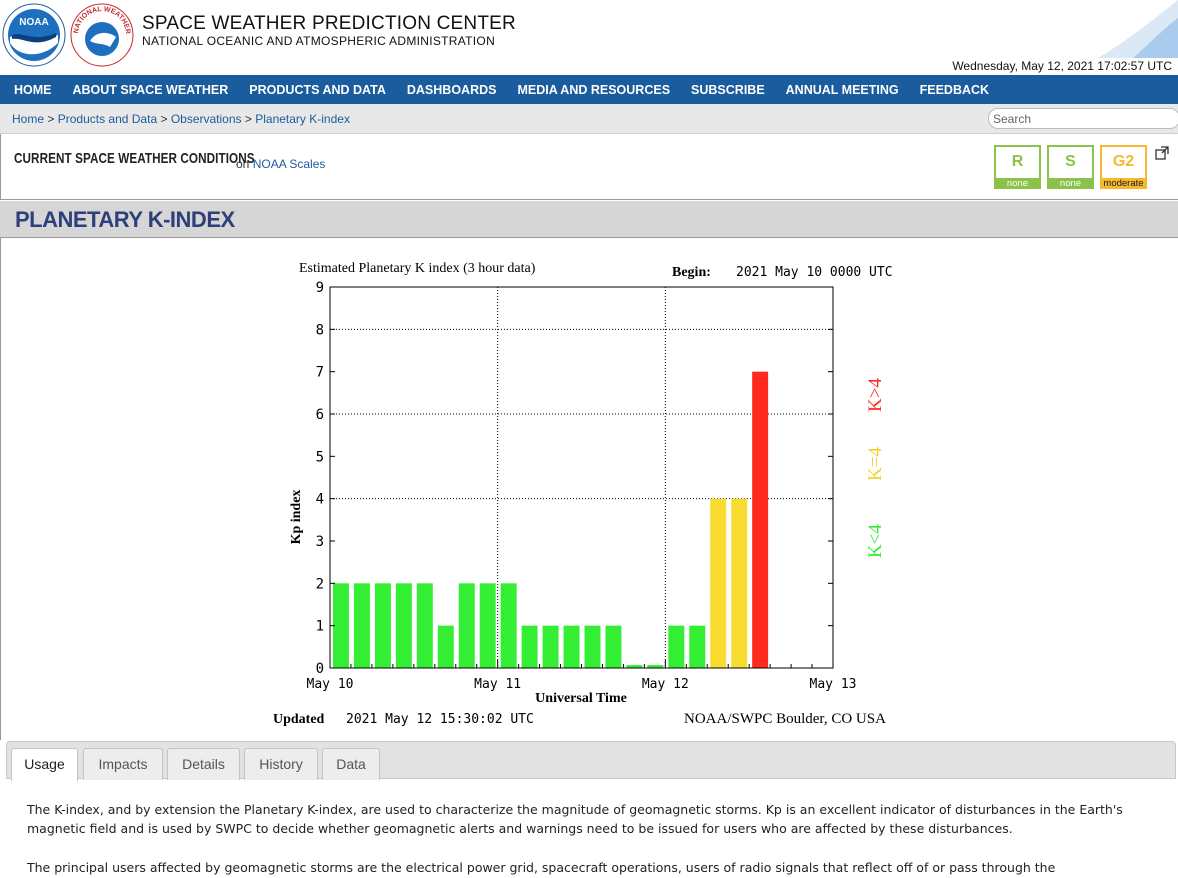  What do you see at coordinates (875, 464) in the screenshot?
I see `legend-k-equal-4: K=4` at bounding box center [875, 464].